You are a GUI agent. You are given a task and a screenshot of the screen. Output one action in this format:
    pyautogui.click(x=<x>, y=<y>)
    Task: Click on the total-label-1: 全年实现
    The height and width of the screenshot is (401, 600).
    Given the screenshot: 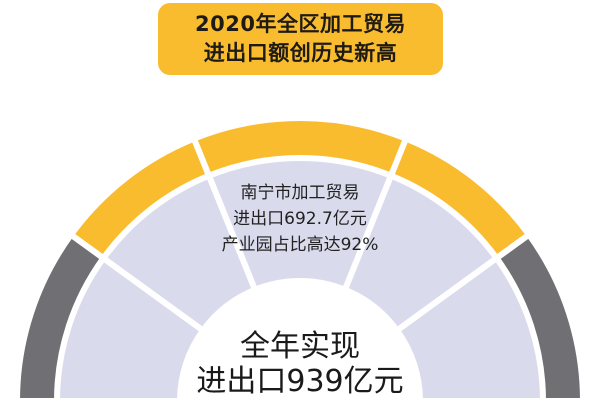 What is the action you would take?
    pyautogui.click(x=300, y=346)
    